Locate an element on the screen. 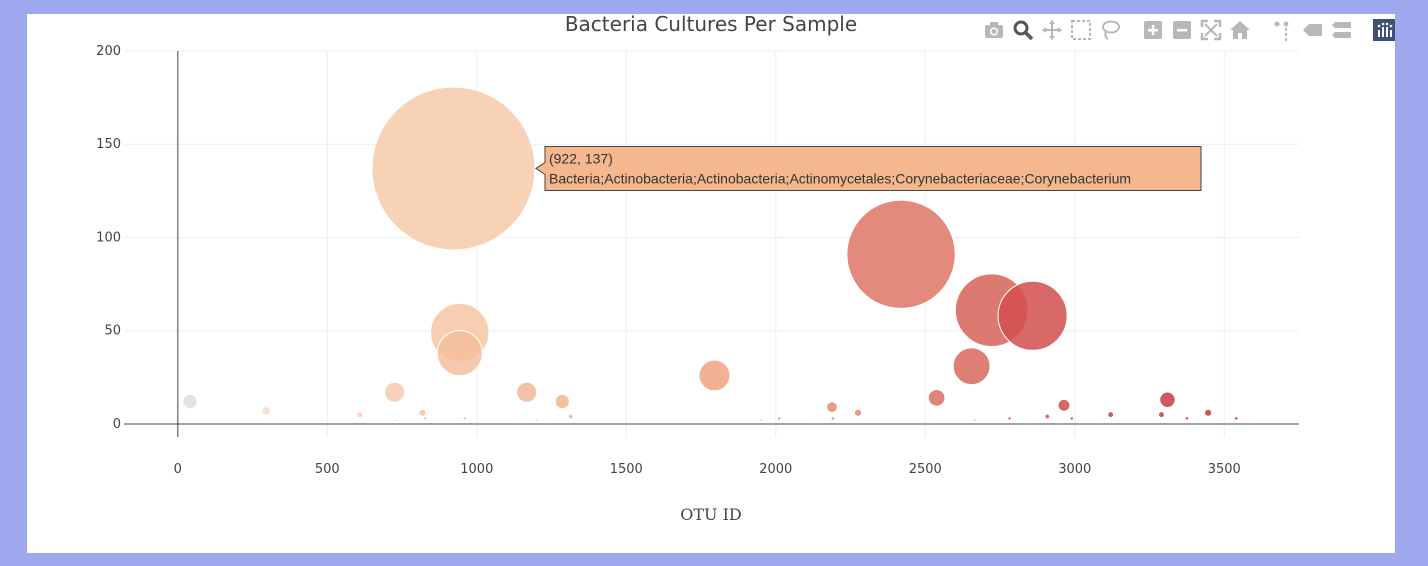  tooltip-box is located at coordinates (868, 168).